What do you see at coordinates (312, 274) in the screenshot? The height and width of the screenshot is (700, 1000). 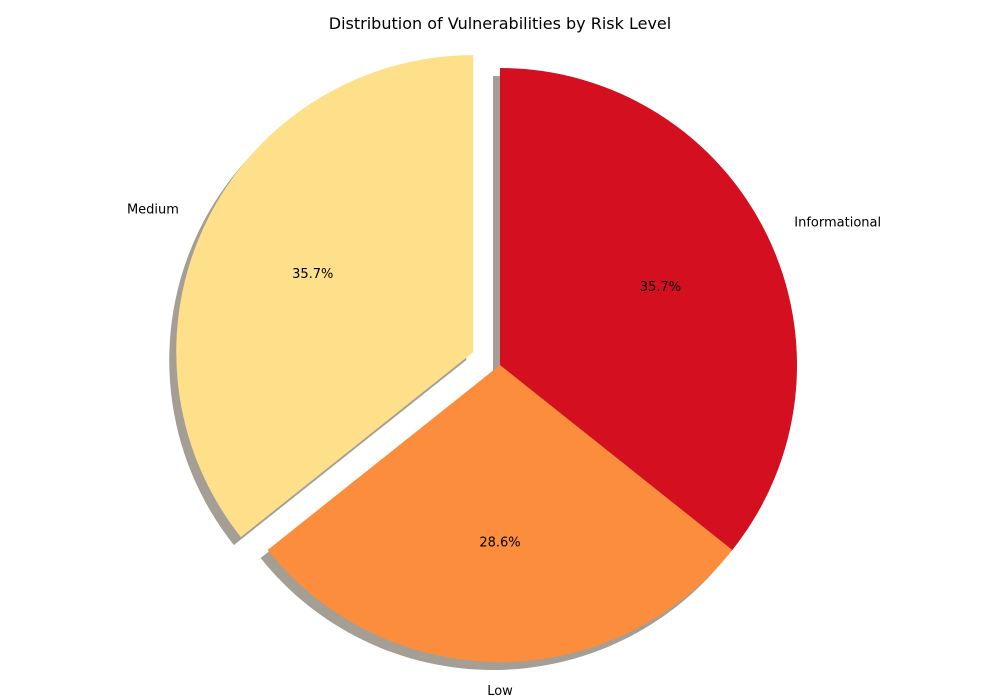 I see `slice-percent-medium: 35.7%` at bounding box center [312, 274].